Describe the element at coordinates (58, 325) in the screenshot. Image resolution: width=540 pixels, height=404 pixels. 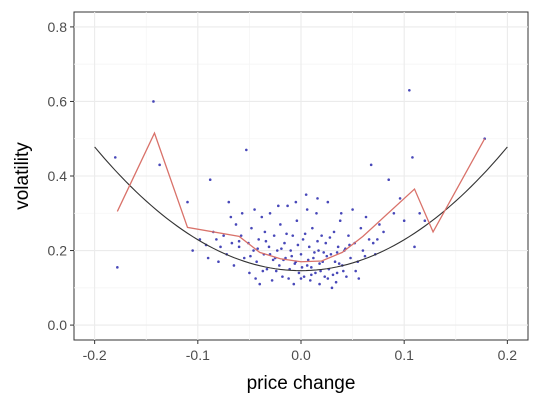
I see `y-tick-label: 0.0` at that location.